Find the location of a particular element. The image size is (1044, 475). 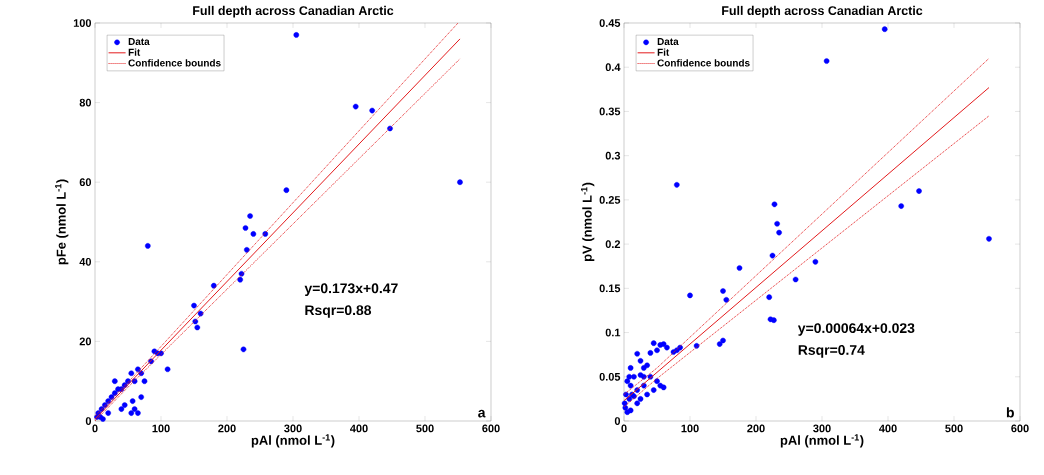

y-axis-title: pV (nmol L$^{-1}$) is located at coordinates (588, 222).